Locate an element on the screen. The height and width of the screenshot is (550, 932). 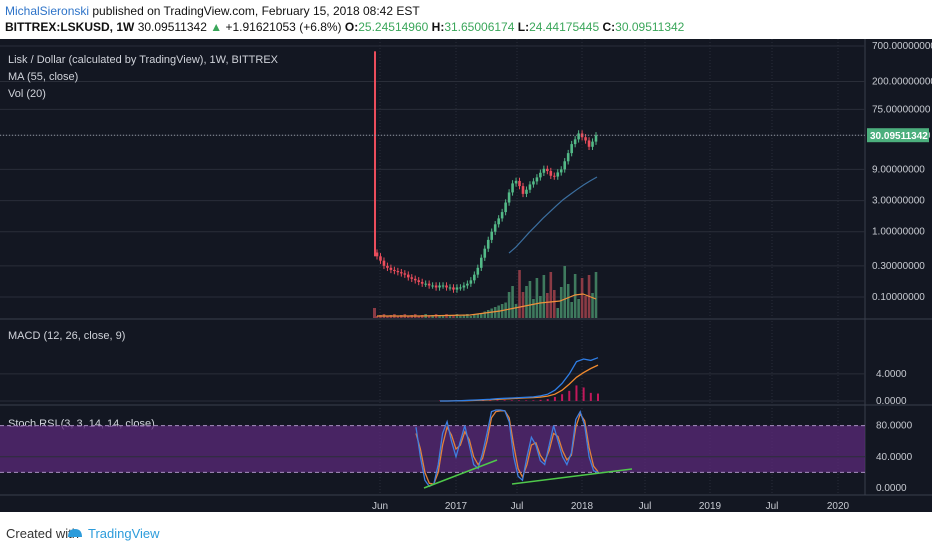
up-arrow-icon: ▲ is located at coordinates (216, 27).